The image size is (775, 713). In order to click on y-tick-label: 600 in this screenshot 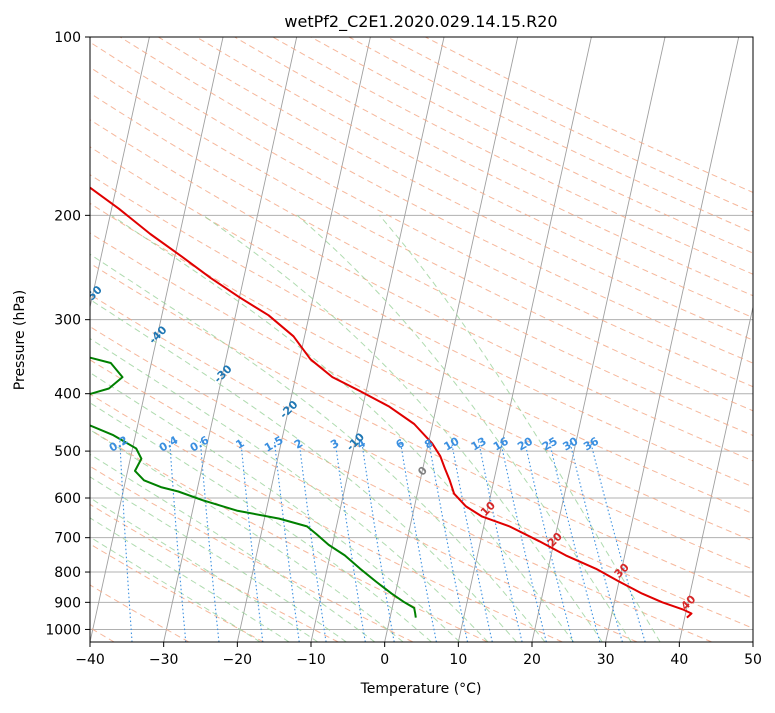, I will do `click(67, 499)`.